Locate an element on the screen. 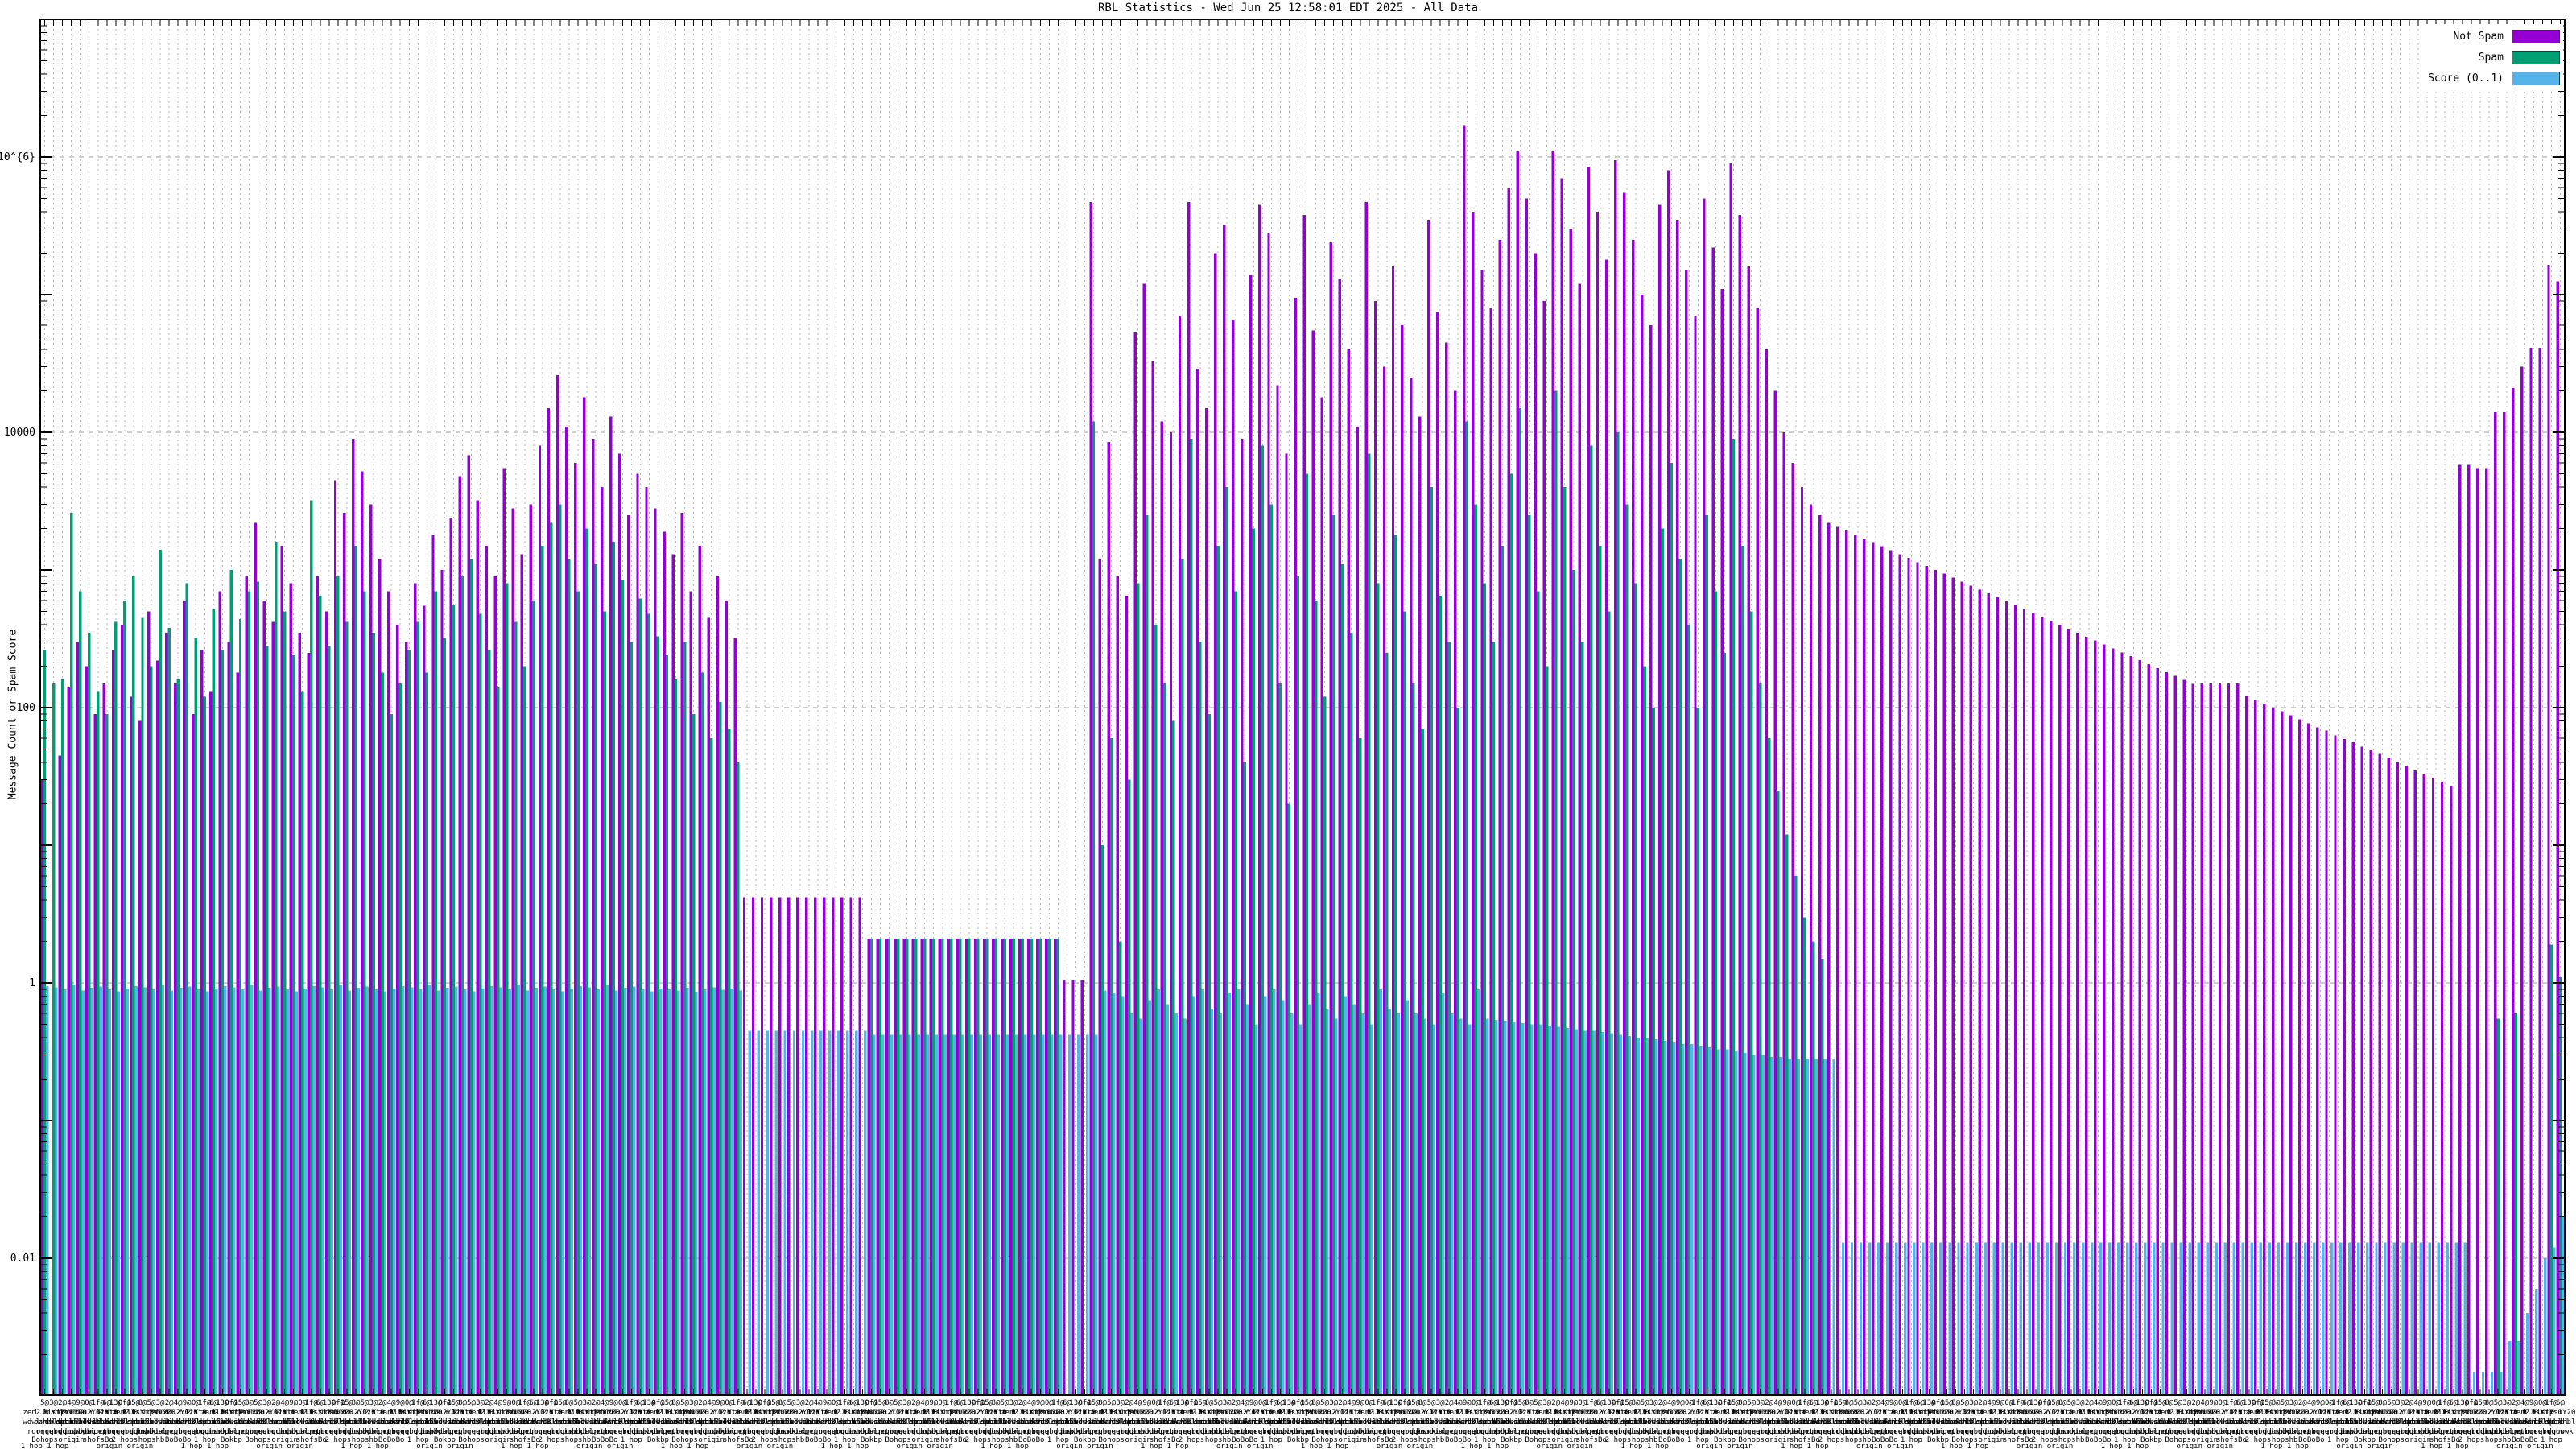 This screenshot has height=1449, width=2576. x-label: 9@ is located at coordinates (2533, 1403).